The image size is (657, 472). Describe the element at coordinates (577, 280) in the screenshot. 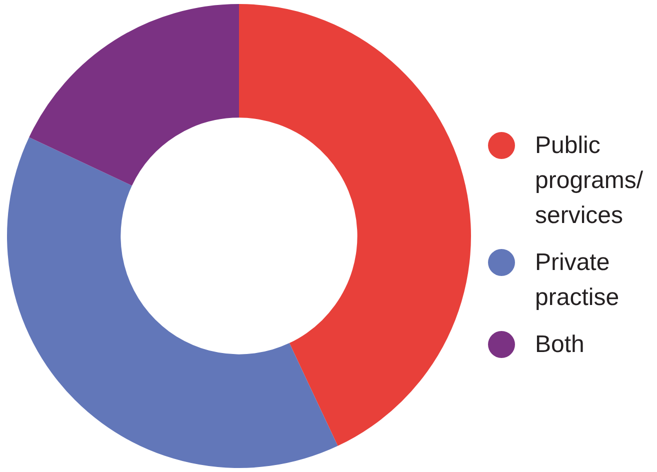

I see `legend-label: Private practise` at that location.